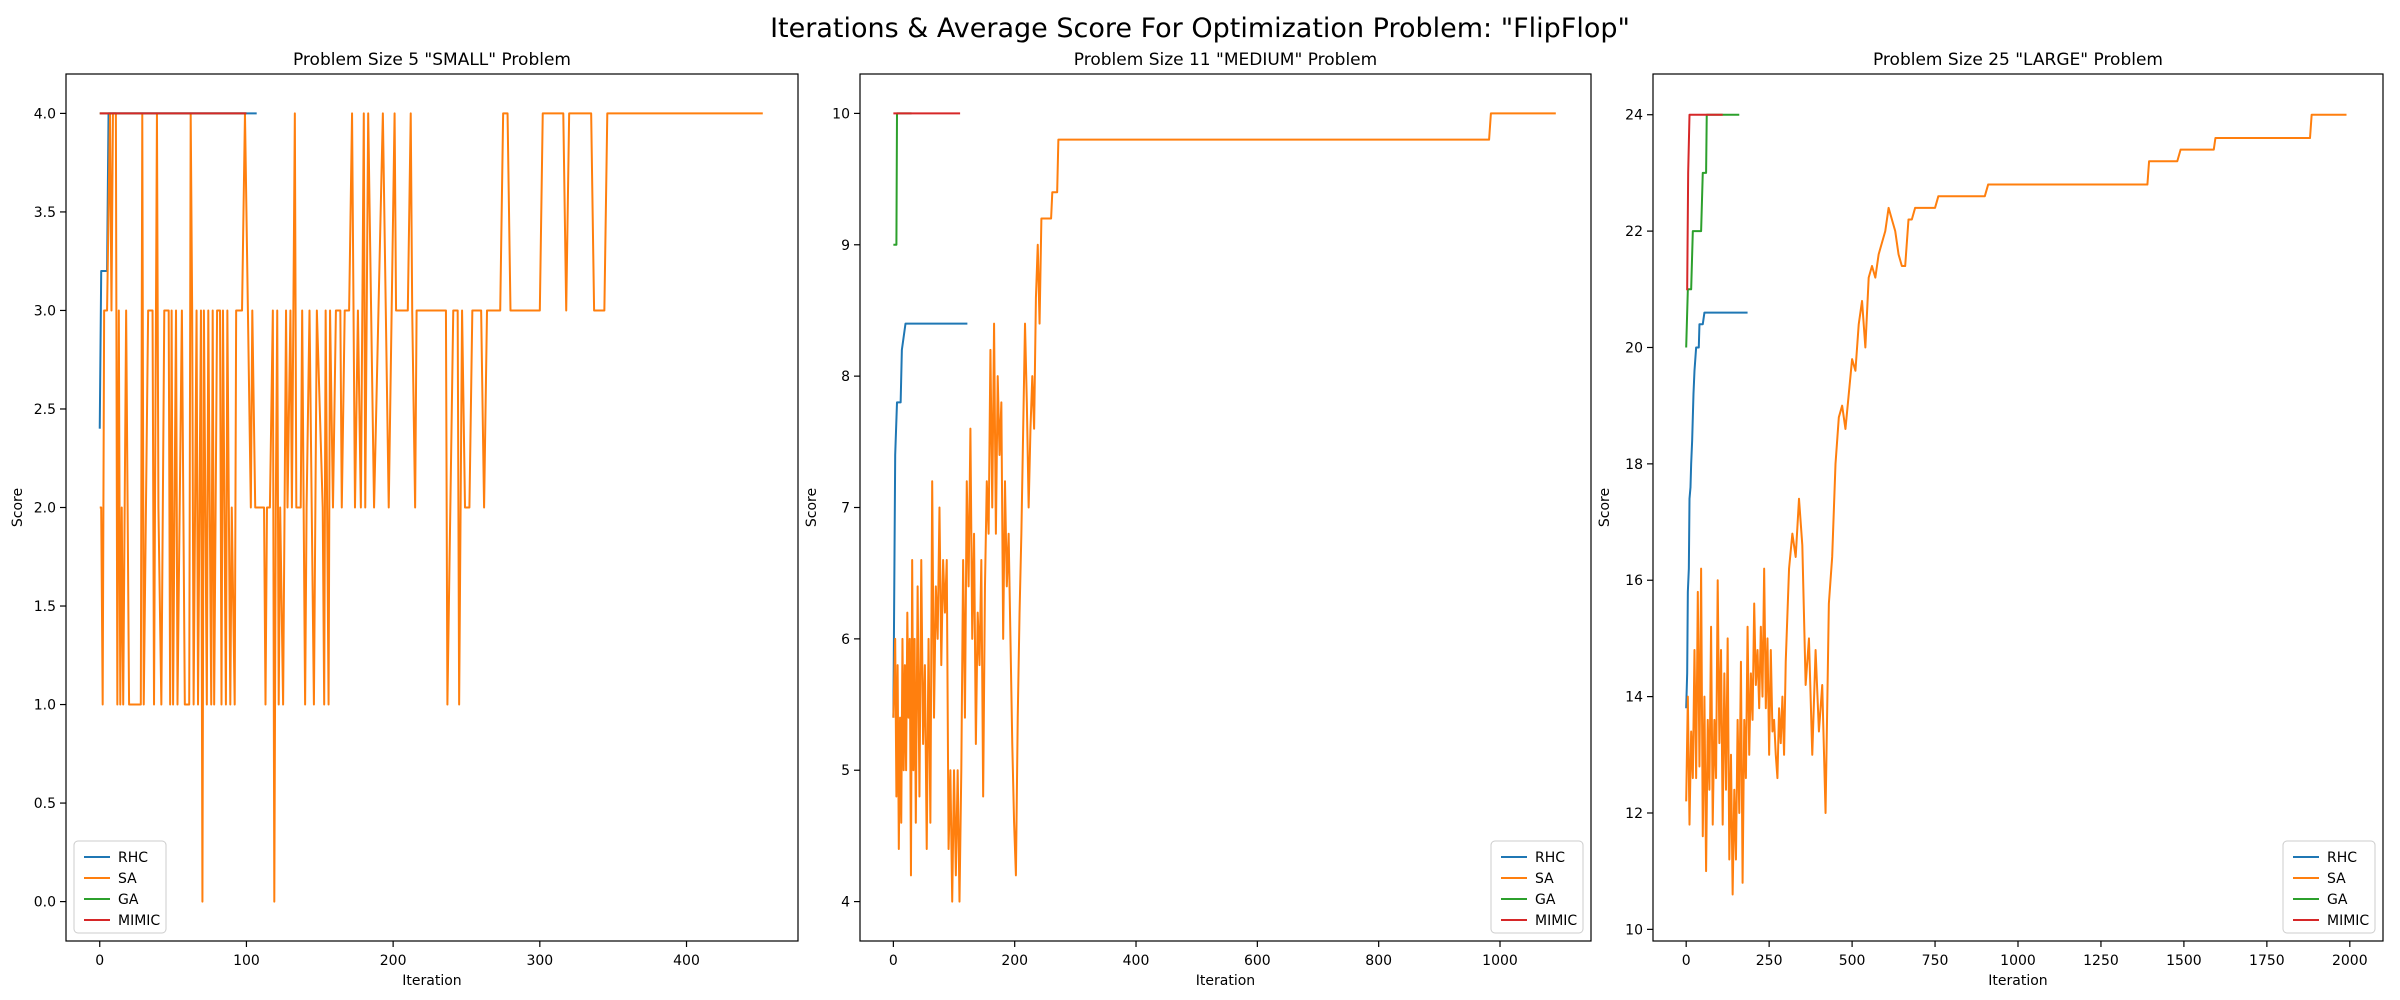  What do you see at coordinates (2184, 961) in the screenshot?
I see `x-tick-label: 1500` at bounding box center [2184, 961].